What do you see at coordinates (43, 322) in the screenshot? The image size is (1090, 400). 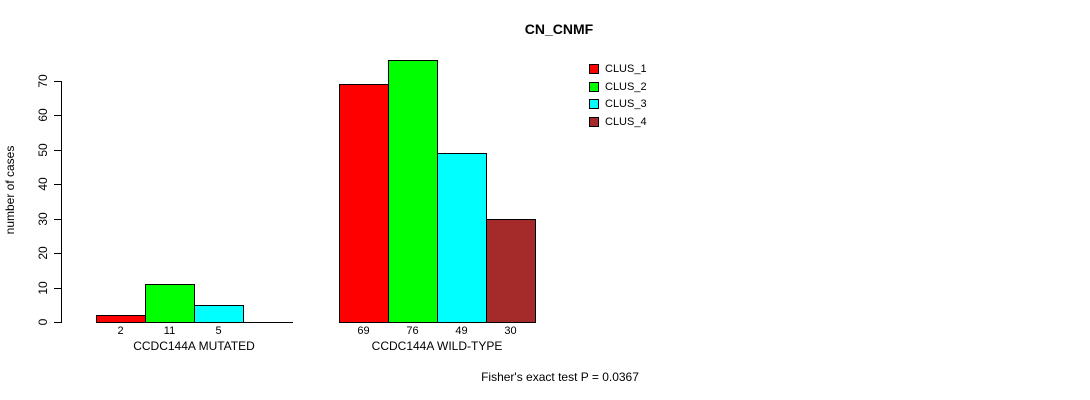 I see `y-axis-tick-label: 0` at bounding box center [43, 322].